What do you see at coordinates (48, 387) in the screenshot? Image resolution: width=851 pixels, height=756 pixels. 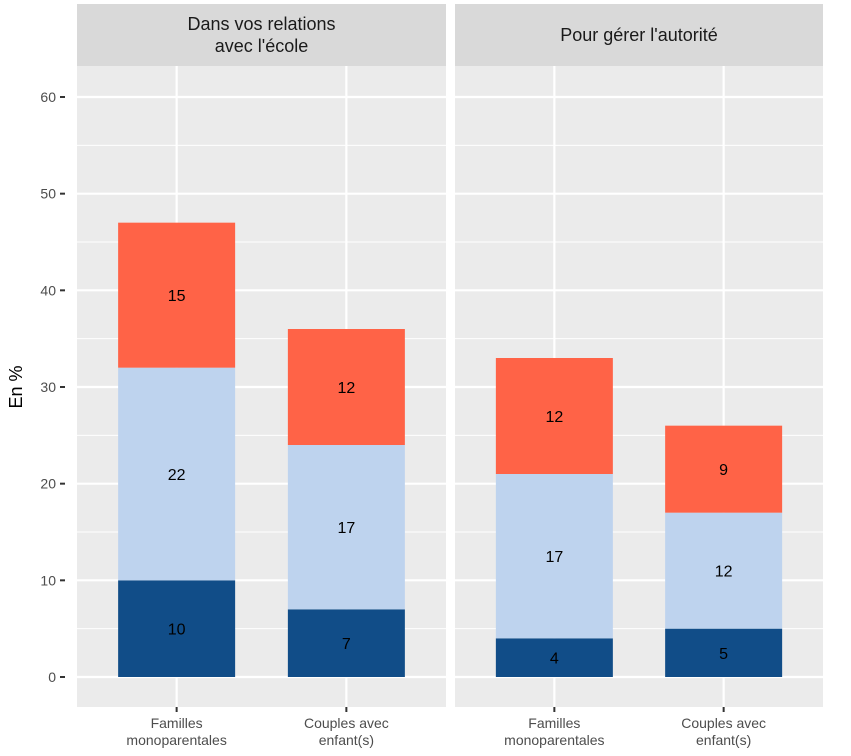 I see `y-tick-label: 30` at bounding box center [48, 387].